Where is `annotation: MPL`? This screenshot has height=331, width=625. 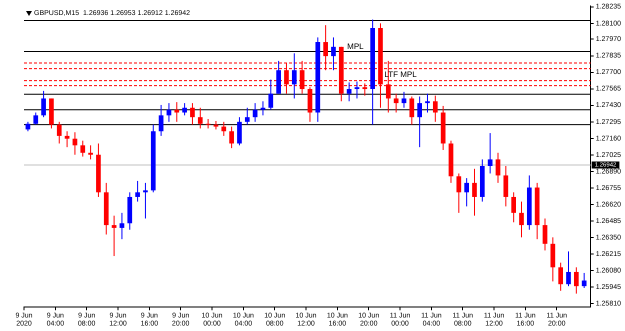 annotation: MPL is located at coordinates (355, 47).